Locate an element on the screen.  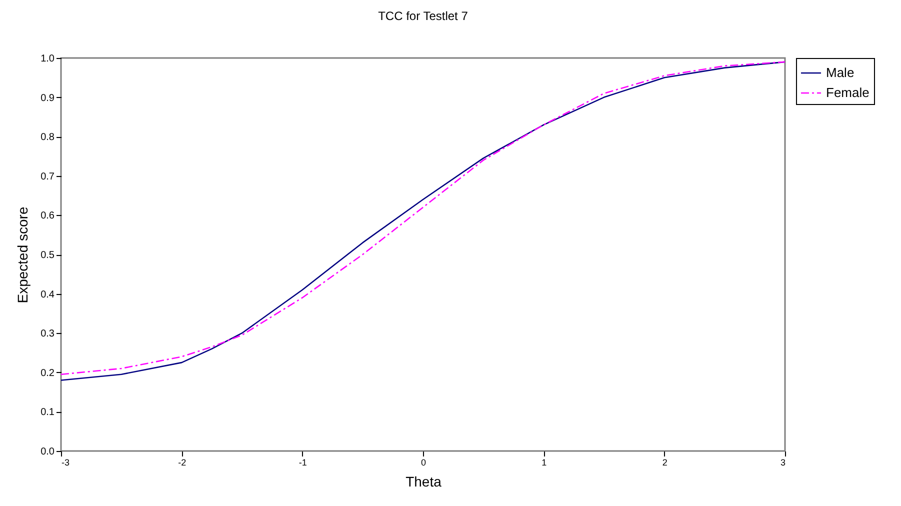
x-tick-label: 3 is located at coordinates (783, 463).